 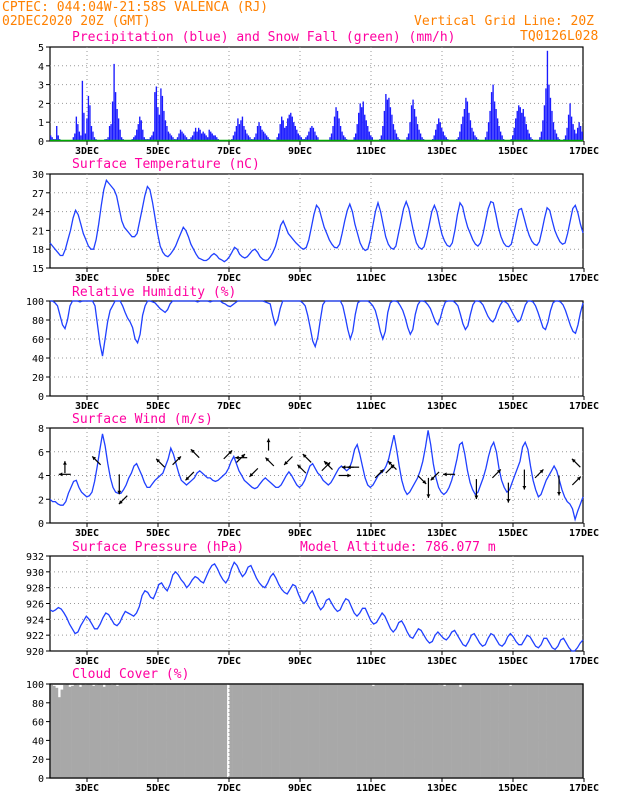 What do you see at coordinates (442, 406) in the screenshot?
I see `x-tick-label: 13DEC` at bounding box center [442, 406].